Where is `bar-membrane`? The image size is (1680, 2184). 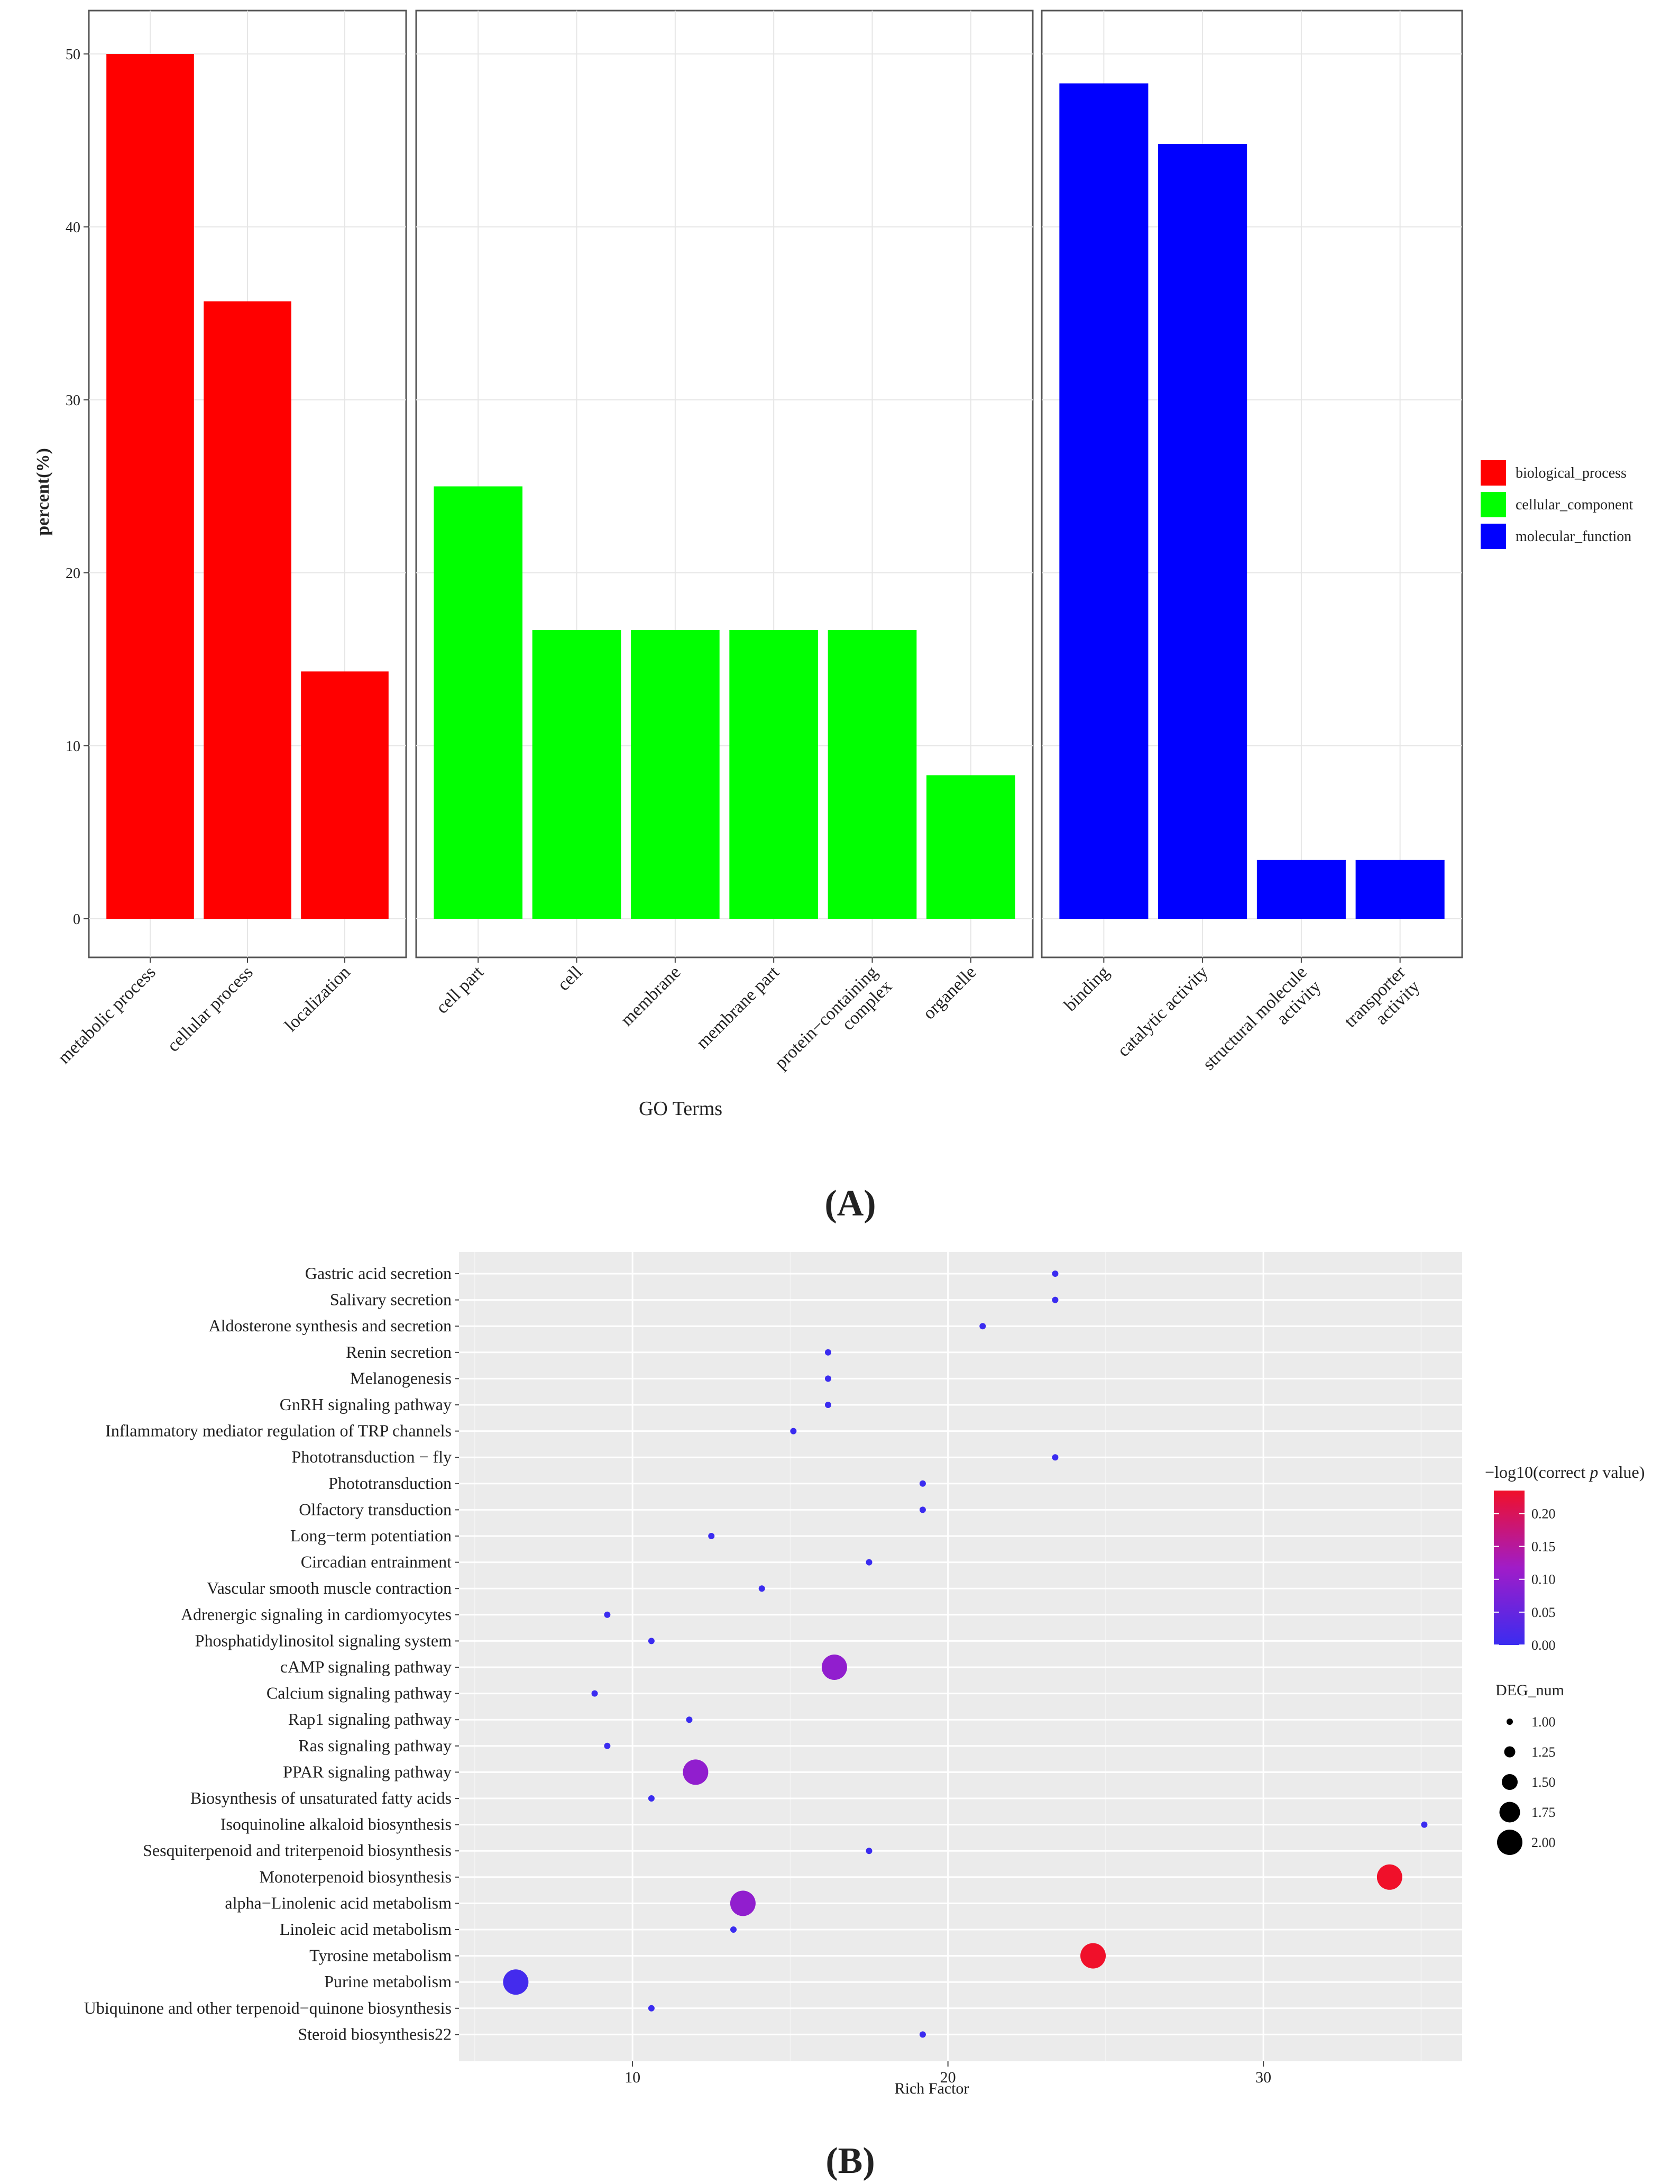
bar-membrane is located at coordinates (675, 774).